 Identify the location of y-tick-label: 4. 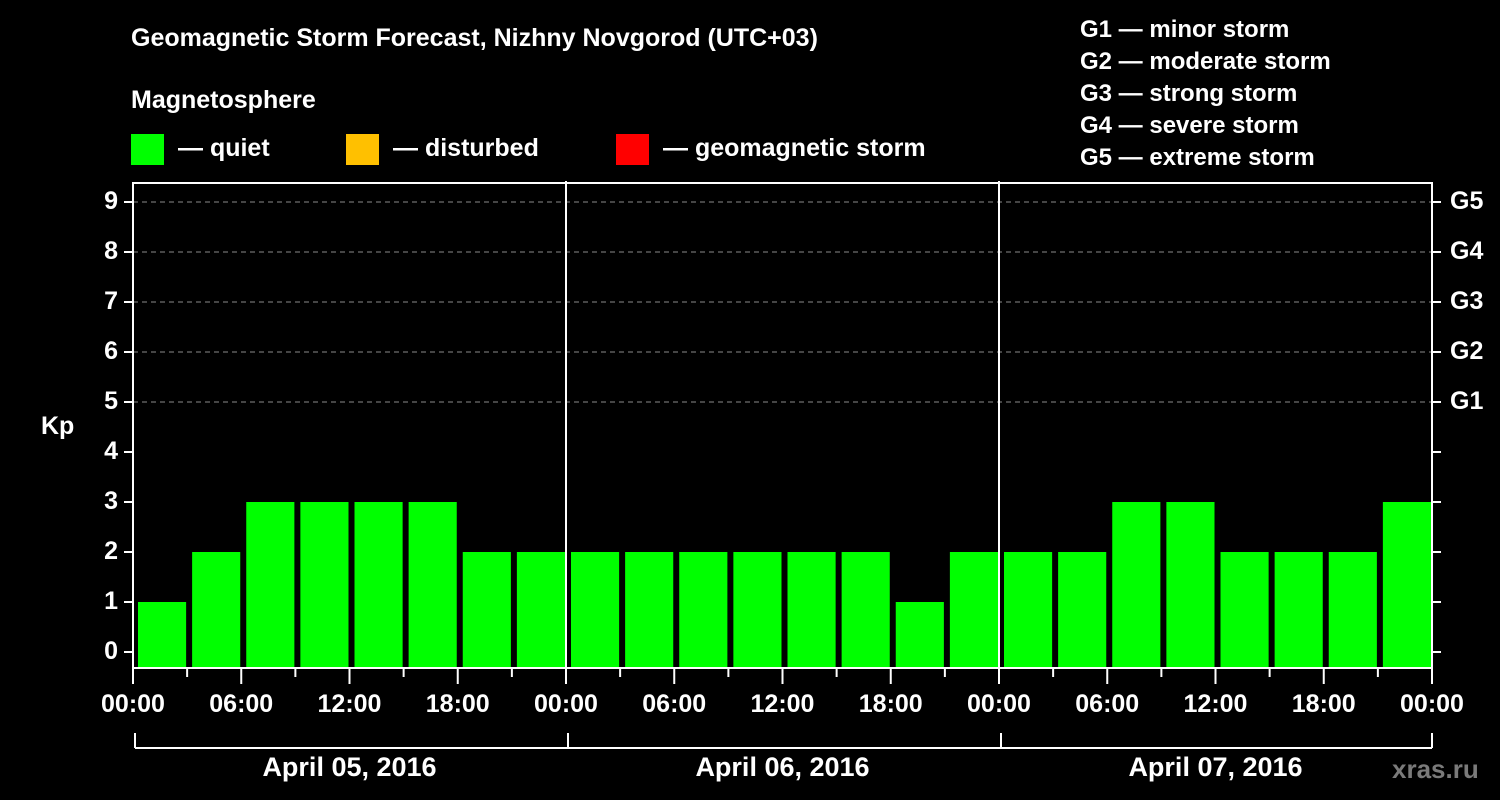
(111, 451).